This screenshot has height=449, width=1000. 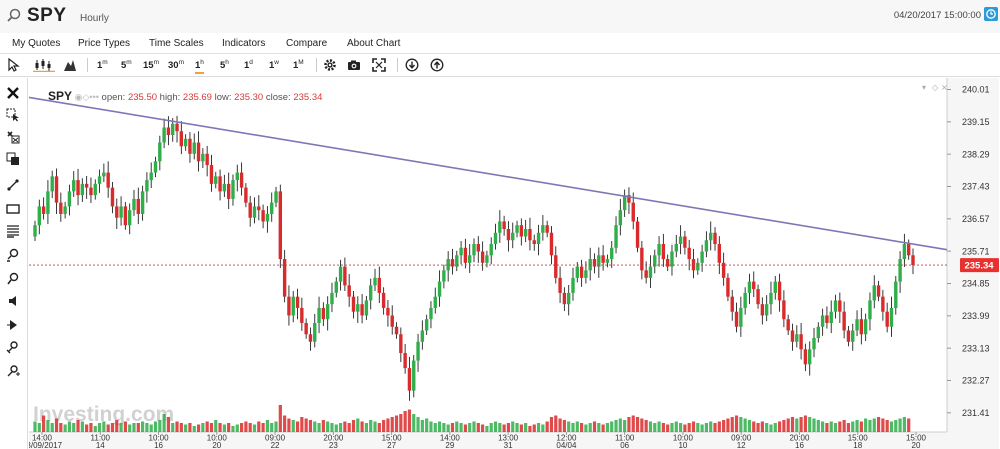 What do you see at coordinates (224, 65) in the screenshot?
I see `timeframe-5h-button: 5h` at bounding box center [224, 65].